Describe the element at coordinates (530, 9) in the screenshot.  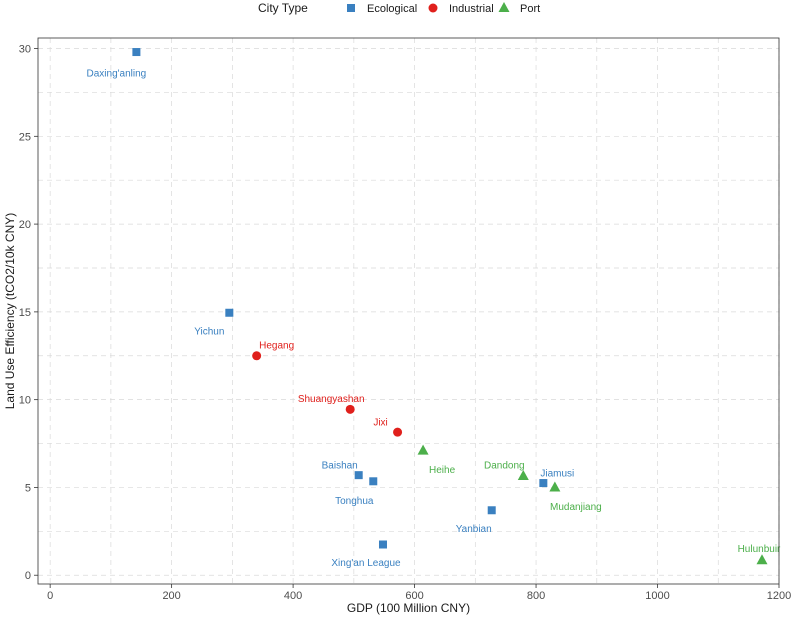
I see `legend-label: Port` at that location.